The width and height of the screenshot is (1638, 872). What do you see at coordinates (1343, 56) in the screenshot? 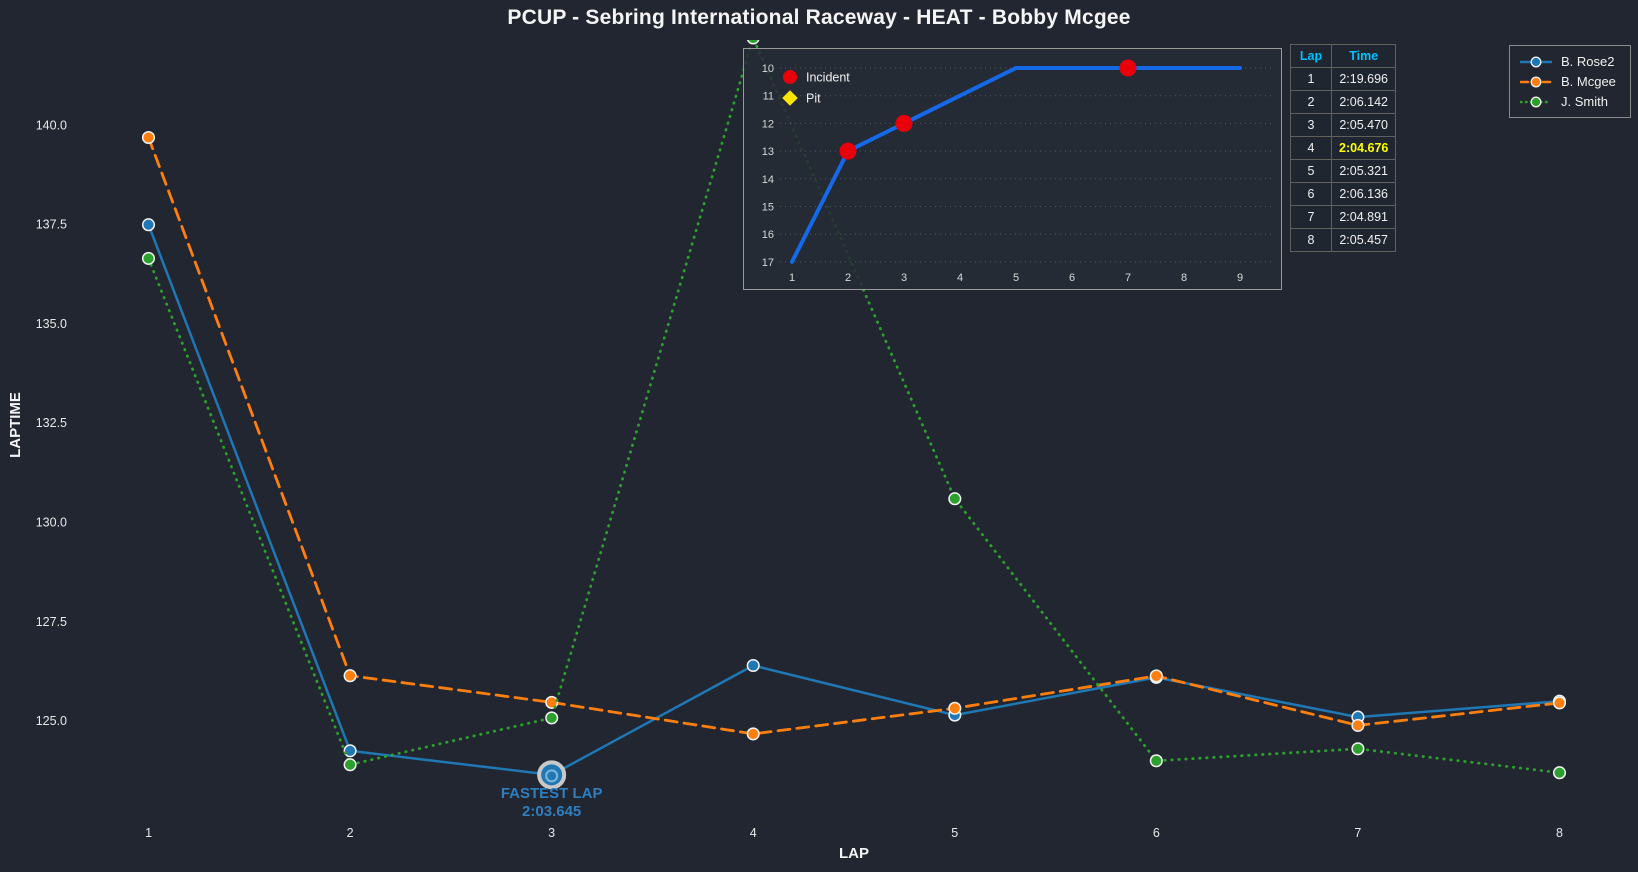
I see `lap-table-header-row: Lap Time` at bounding box center [1343, 56].